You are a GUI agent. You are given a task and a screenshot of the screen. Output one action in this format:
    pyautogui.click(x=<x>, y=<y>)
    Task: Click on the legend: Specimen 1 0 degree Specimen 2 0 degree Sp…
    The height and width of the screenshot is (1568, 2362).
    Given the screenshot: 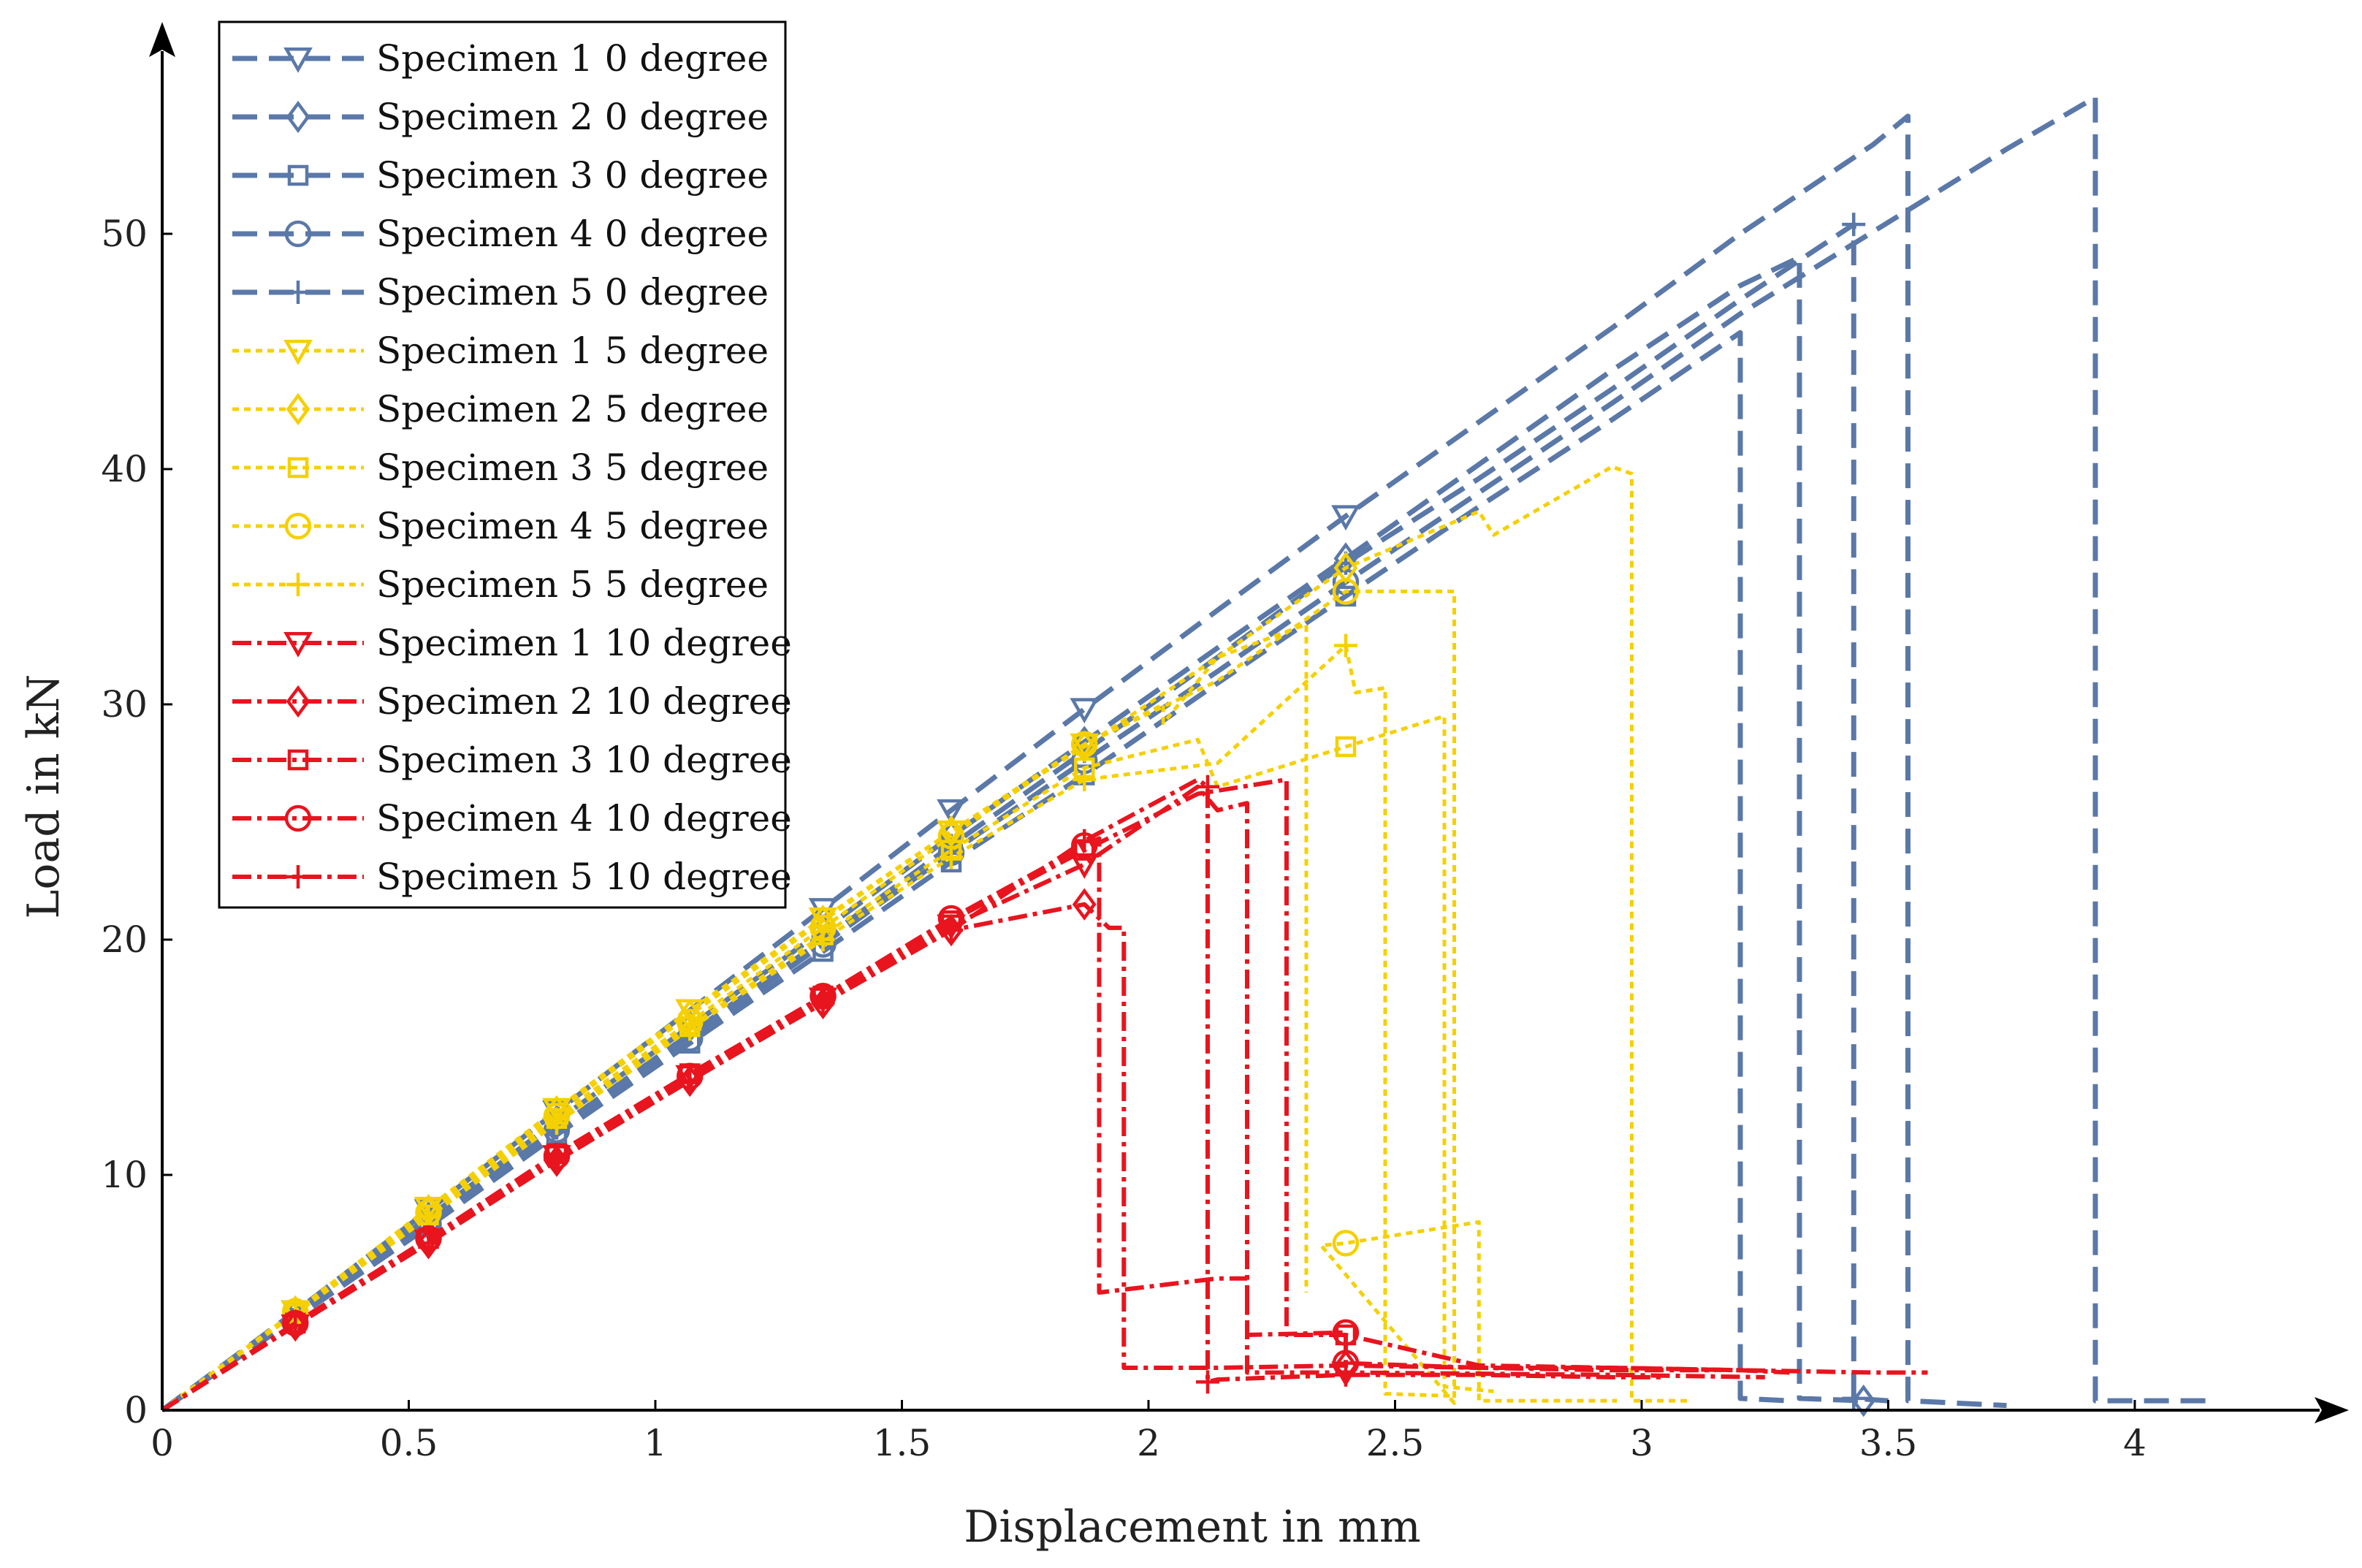 What is the action you would take?
    pyautogui.click(x=505, y=464)
    